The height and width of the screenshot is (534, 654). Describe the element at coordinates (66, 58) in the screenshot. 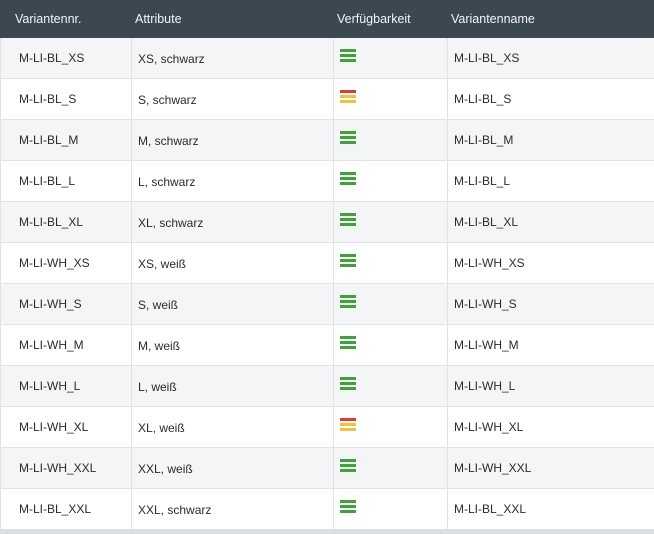

I see `variant-number-cell: M-LI-BL_XS` at that location.